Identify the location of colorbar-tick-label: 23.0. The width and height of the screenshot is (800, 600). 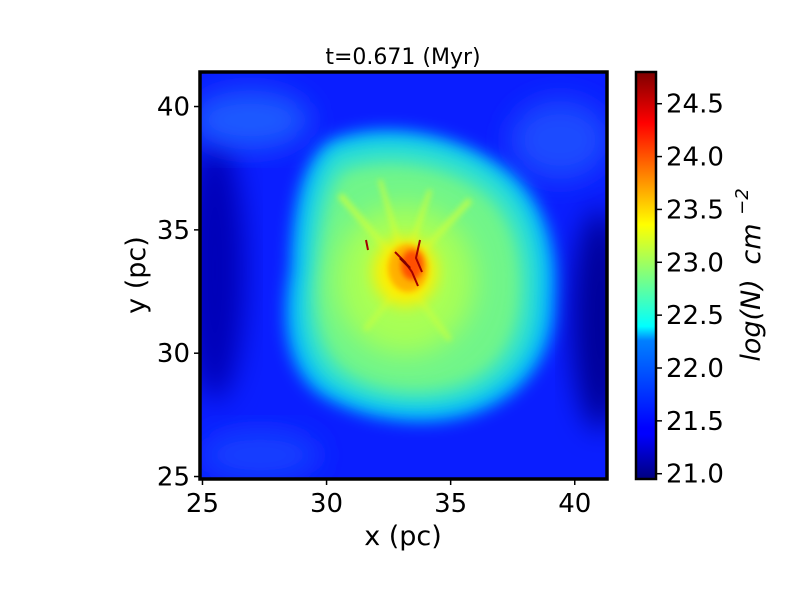
(695, 263).